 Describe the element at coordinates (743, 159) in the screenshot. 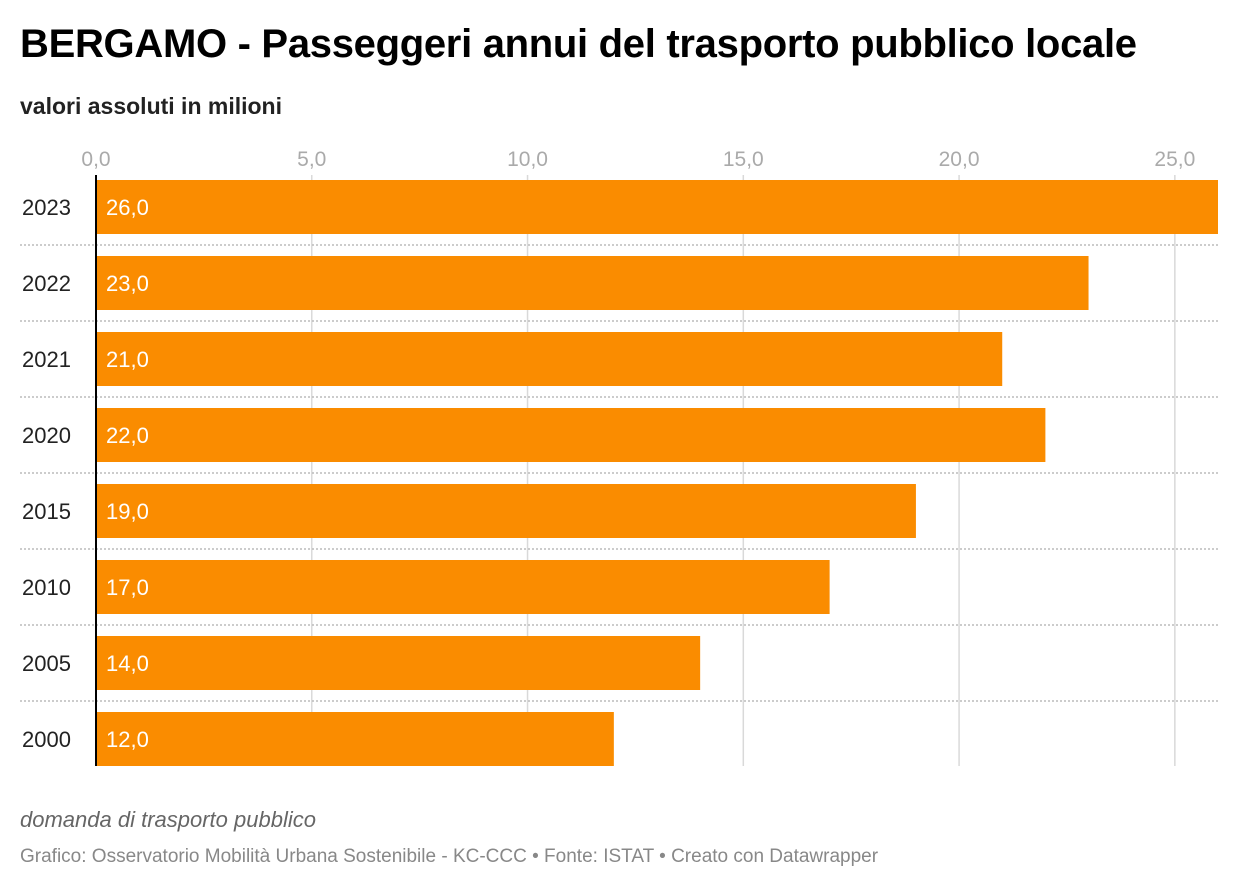

I see `x-tick-label: 15,0` at that location.